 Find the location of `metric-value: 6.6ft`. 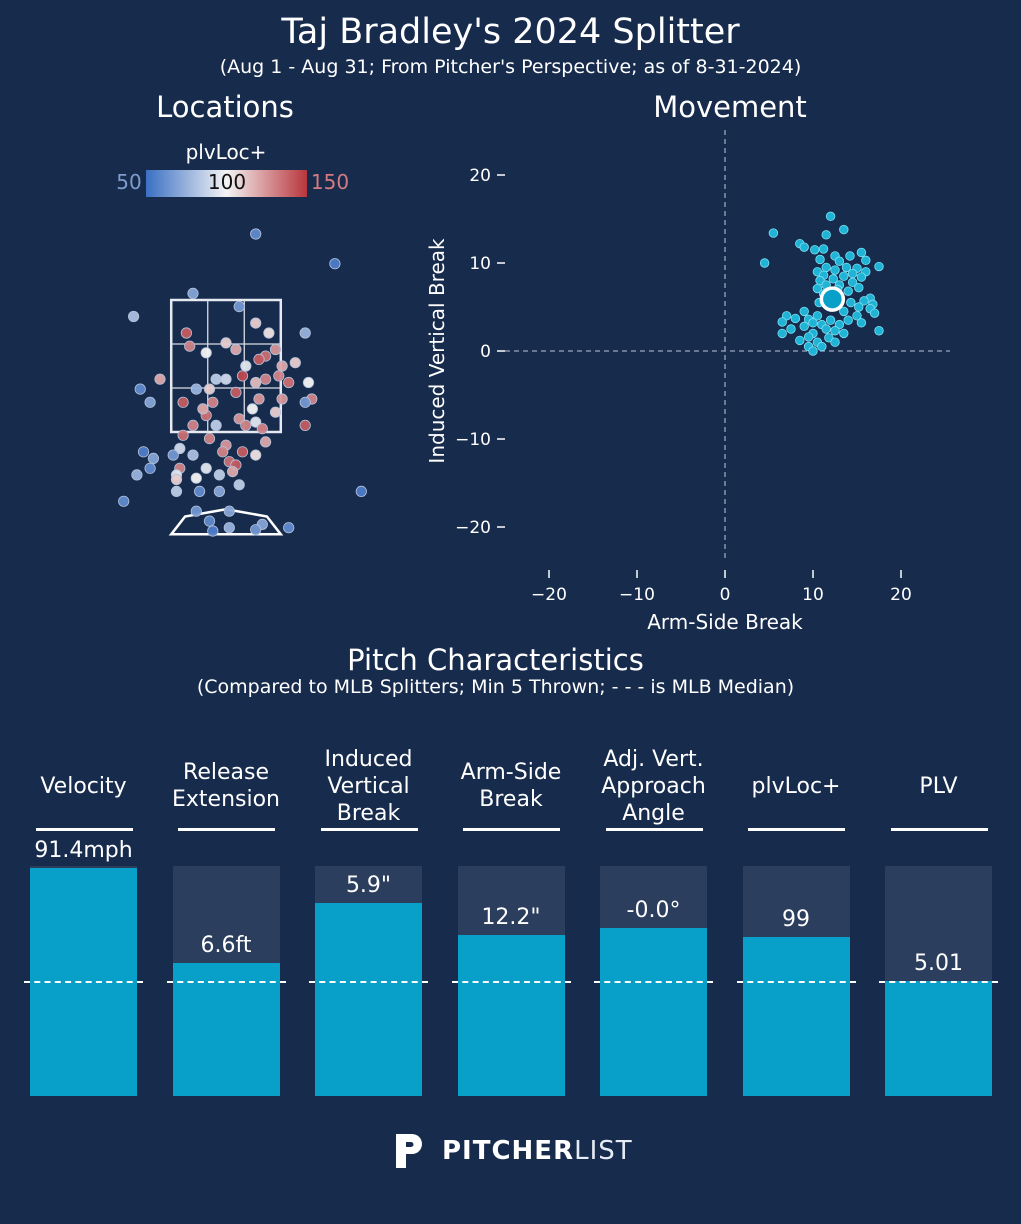

metric-value: 6.6ft is located at coordinates (226, 945).